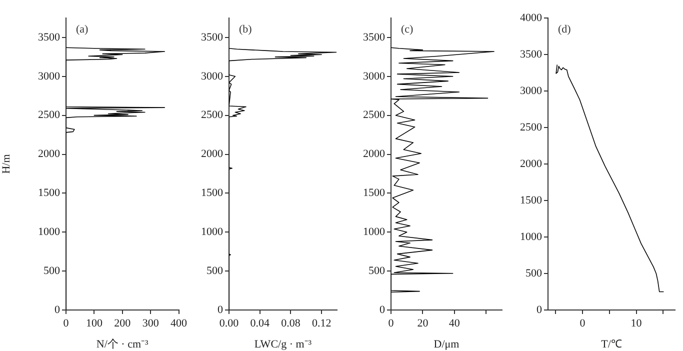  I want to click on x-tick-label: 0.00, so click(229, 323).